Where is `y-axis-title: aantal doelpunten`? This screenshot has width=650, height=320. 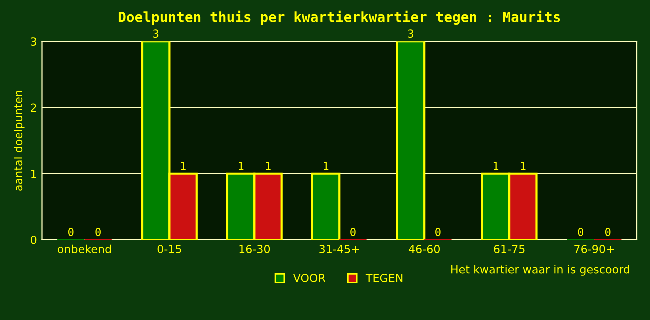 y-axis-title: aantal doelpunten is located at coordinates (19, 140).